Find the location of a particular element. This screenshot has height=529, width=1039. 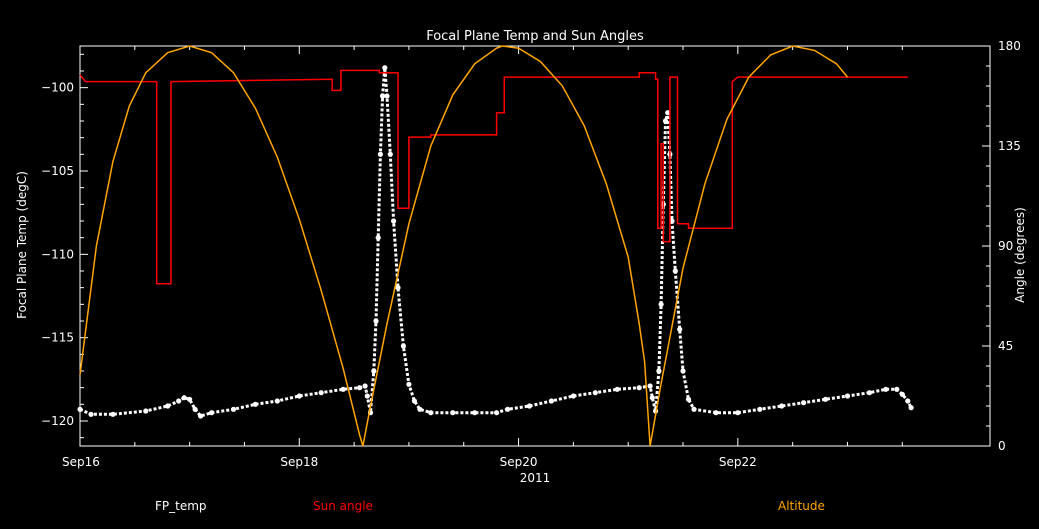

legend-item-fp-temp: FP_temp is located at coordinates (181, 506).